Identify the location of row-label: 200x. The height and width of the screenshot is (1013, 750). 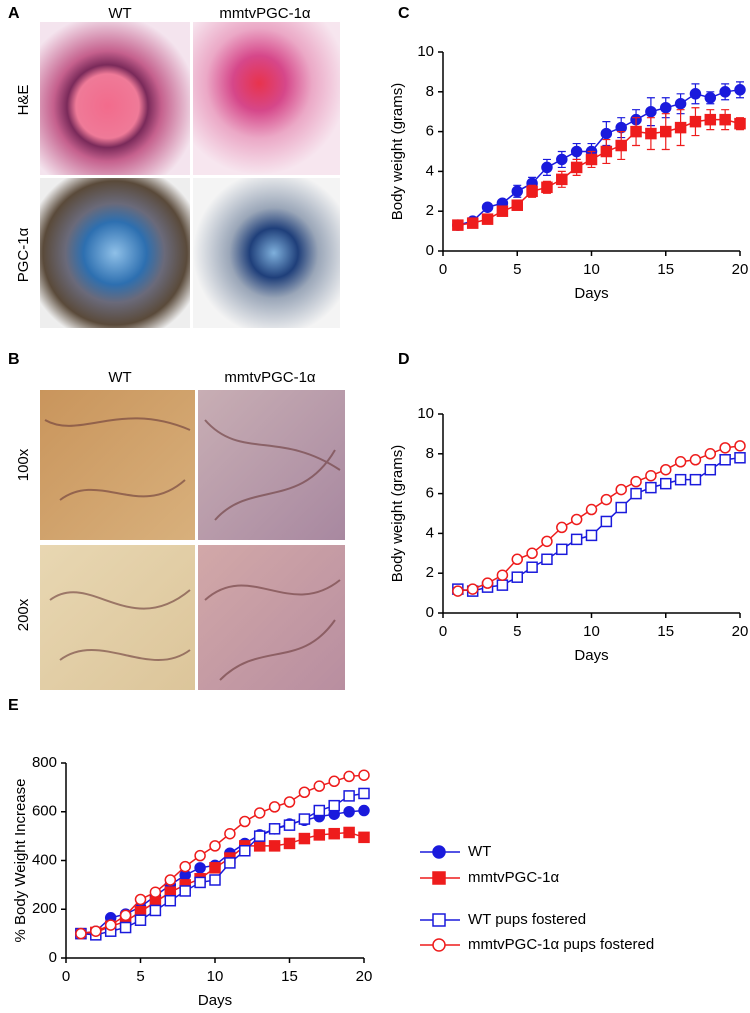
(23, 614).